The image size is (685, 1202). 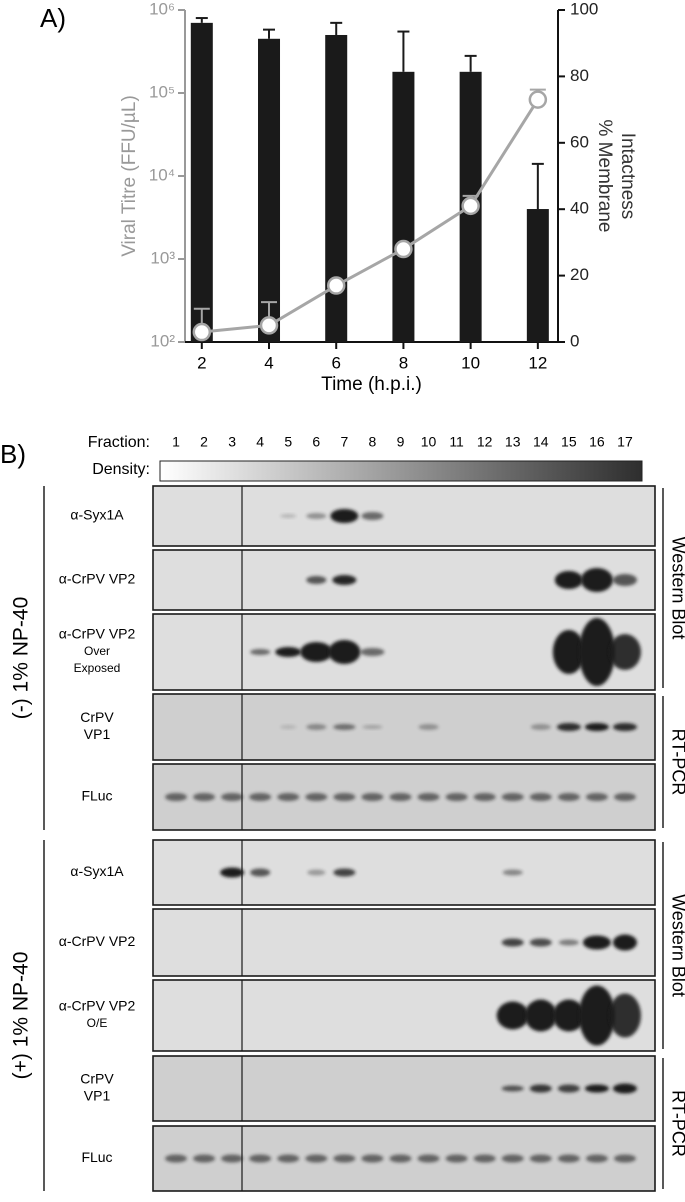 I want to click on group-label: (+) 1% NP-40, so click(x=21, y=1016).